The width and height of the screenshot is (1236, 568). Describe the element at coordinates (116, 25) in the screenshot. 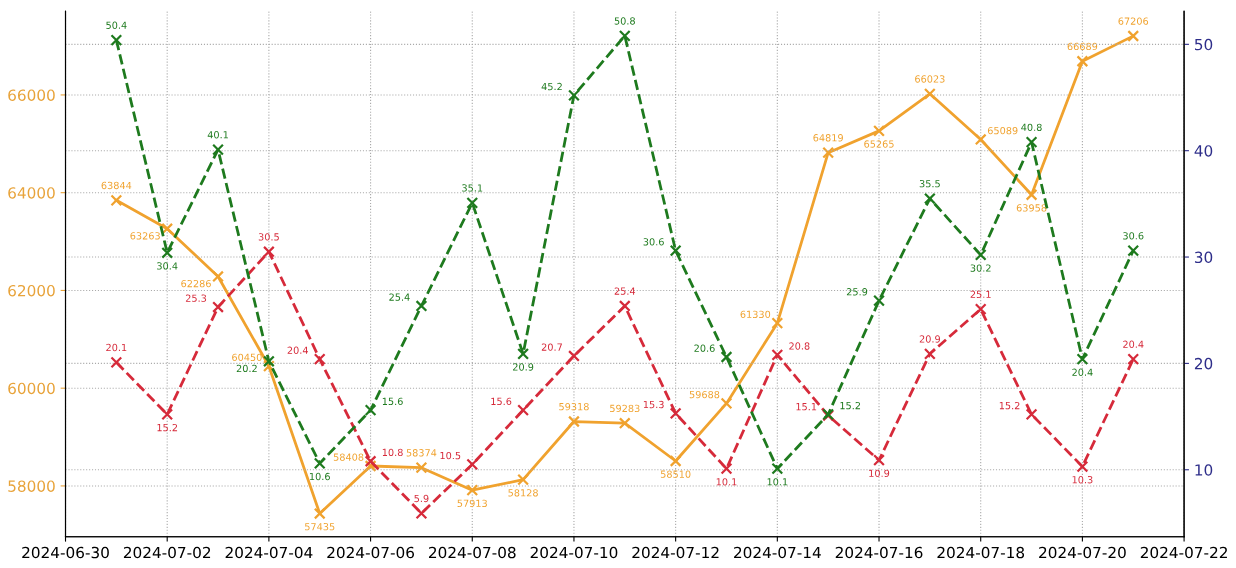

I see `data-label: 50.4` at that location.